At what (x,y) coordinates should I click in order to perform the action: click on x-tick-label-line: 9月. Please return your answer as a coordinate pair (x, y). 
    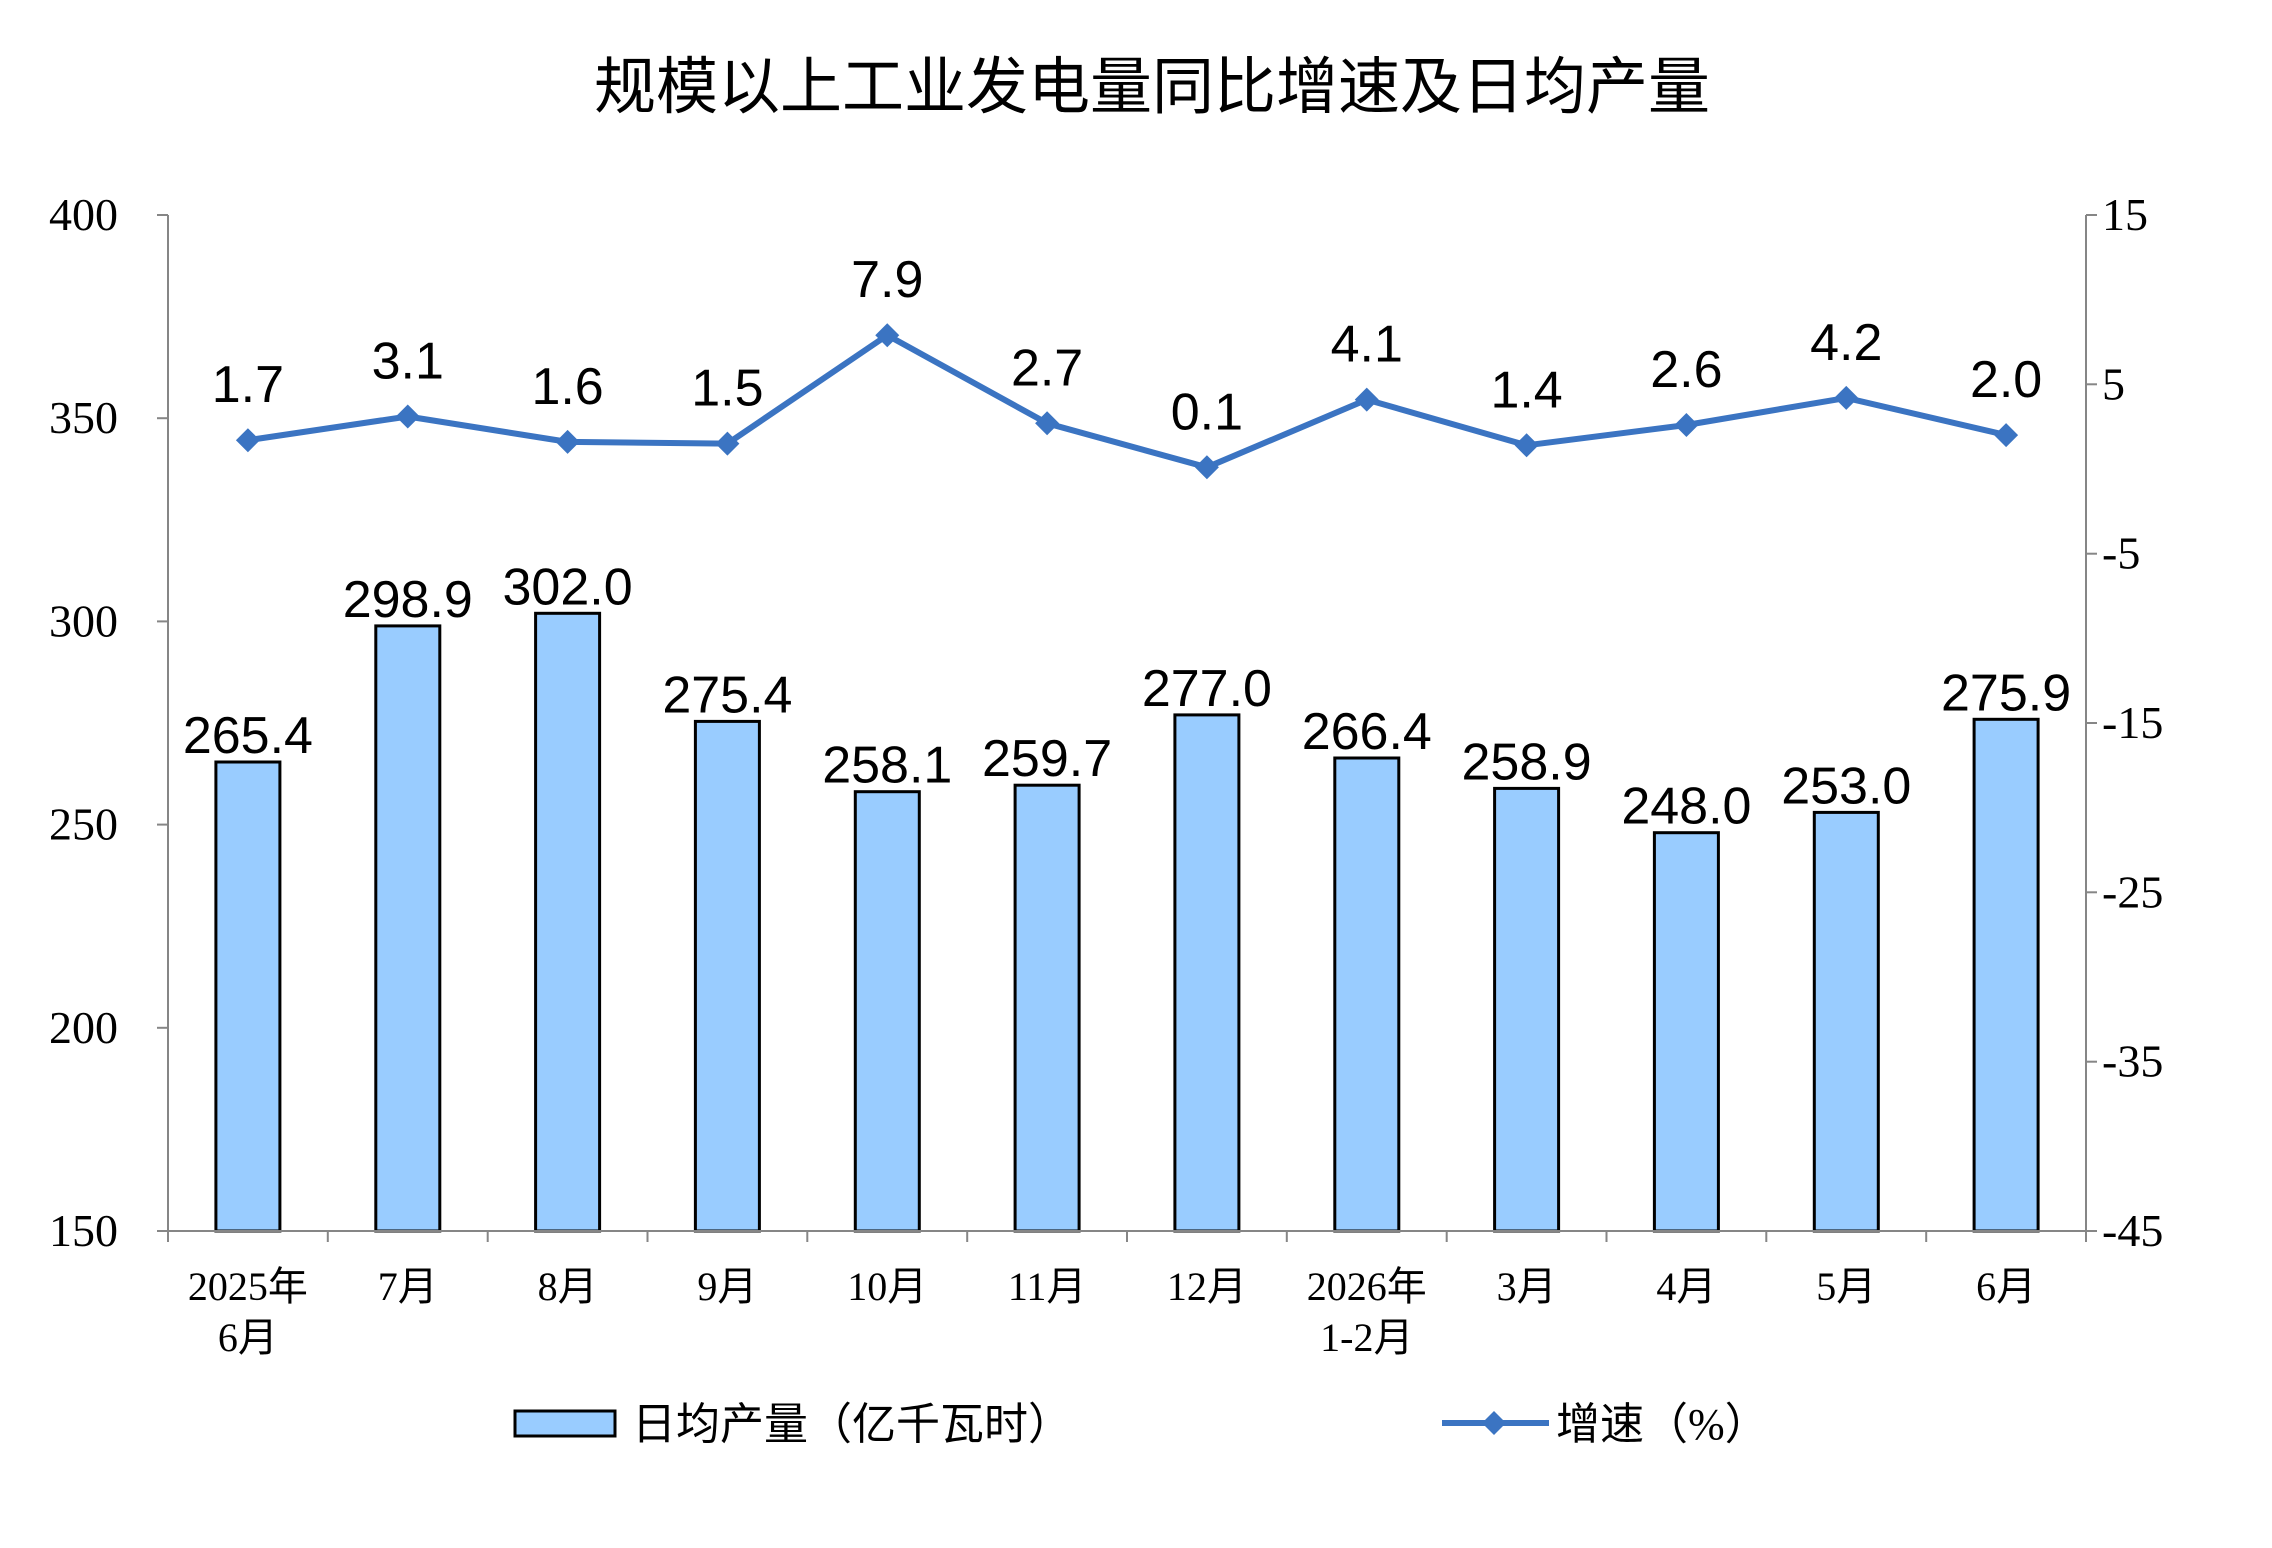
    Looking at the image, I should click on (727, 1286).